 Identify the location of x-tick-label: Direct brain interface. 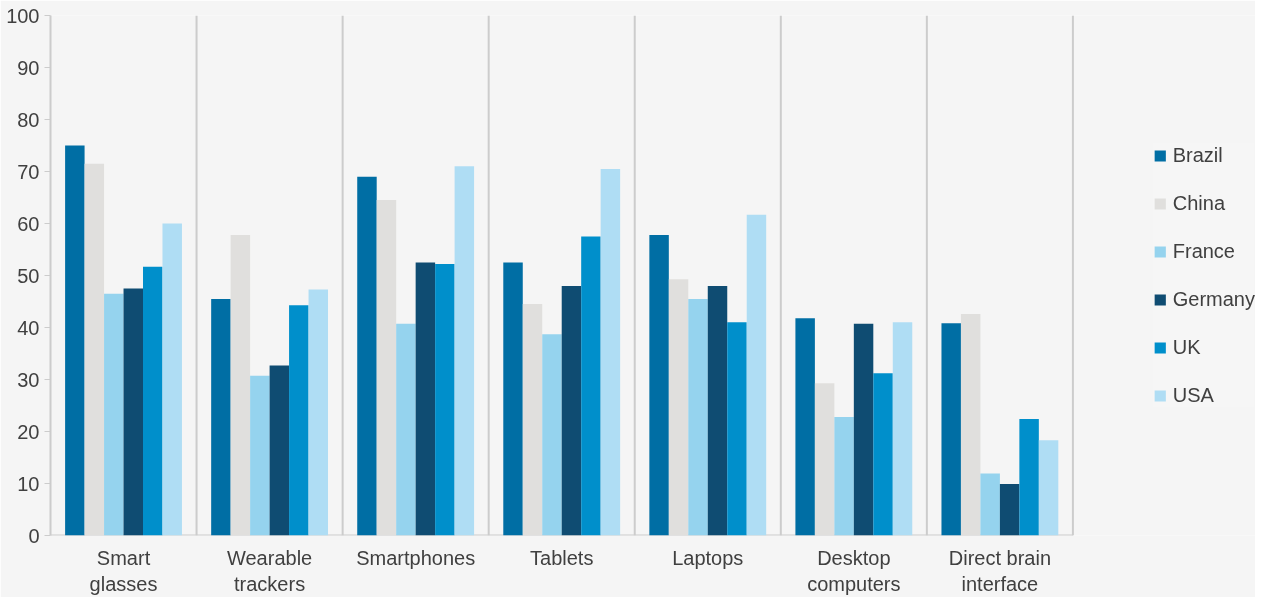
(1000, 570).